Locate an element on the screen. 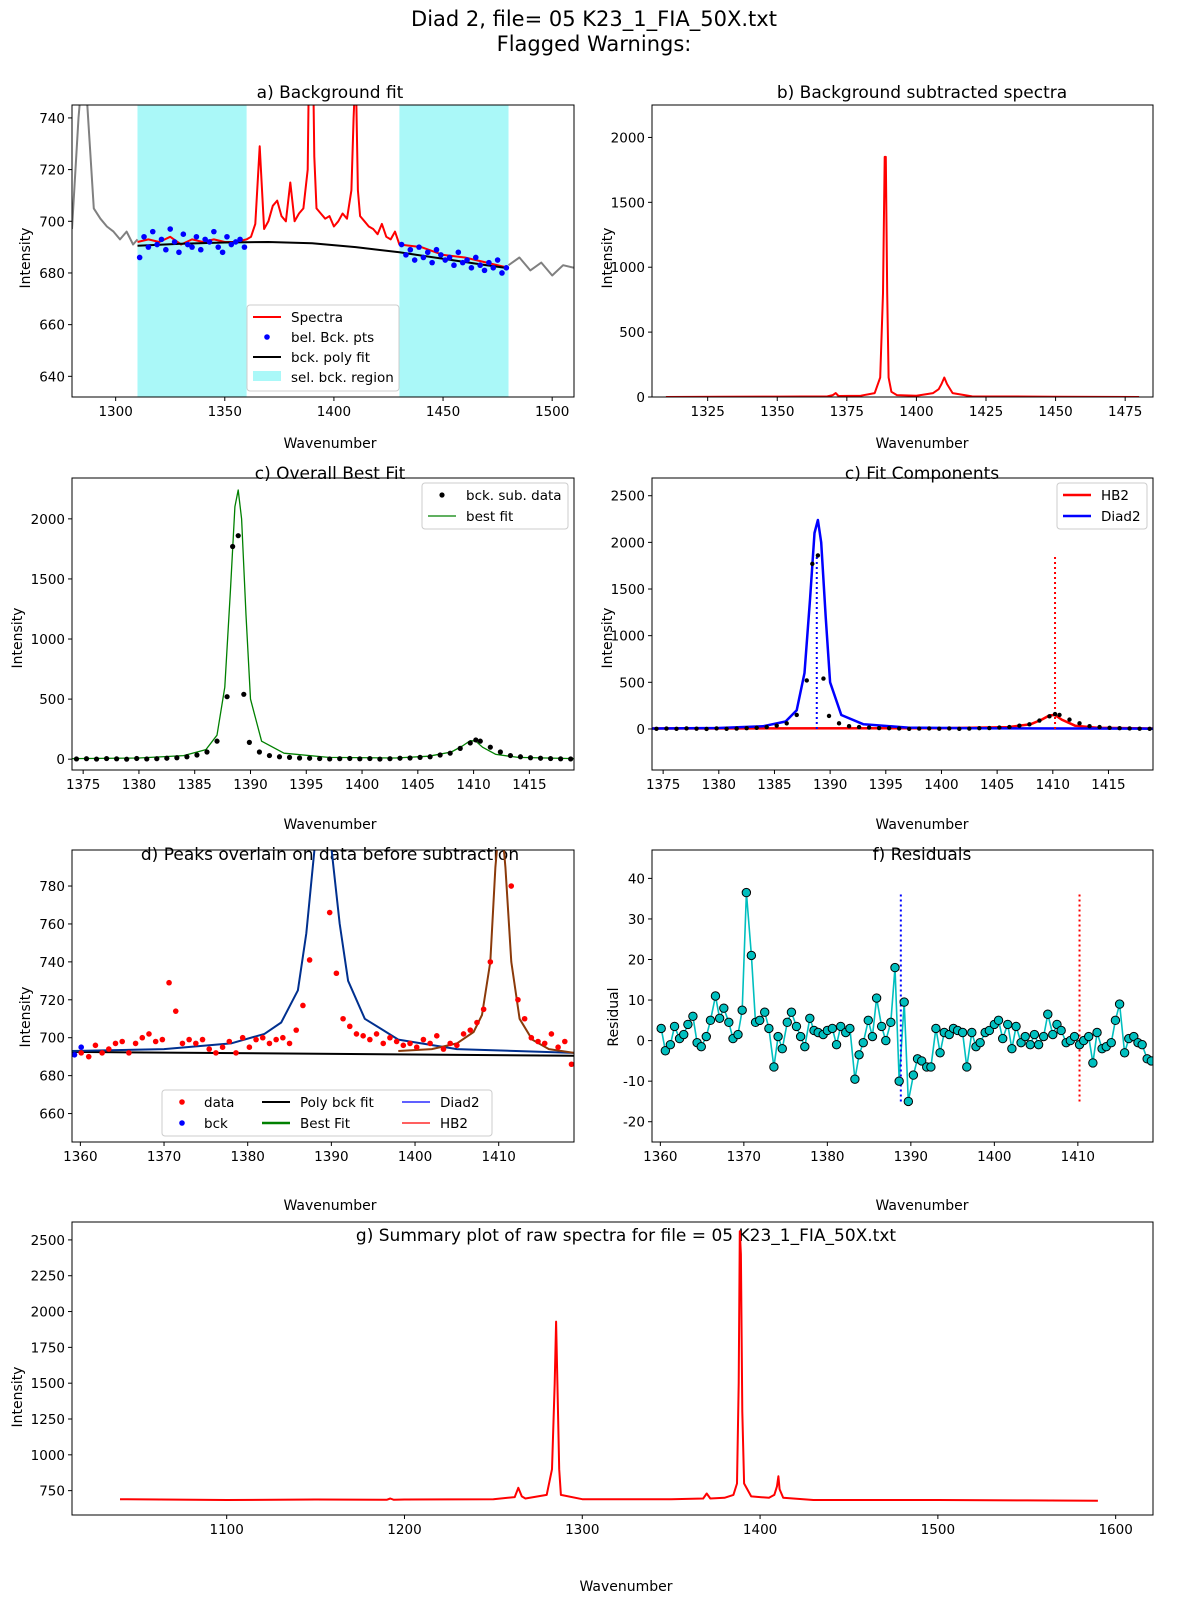 This screenshot has width=1189, height=1605. x-tick-label: 1415 is located at coordinates (1108, 785).